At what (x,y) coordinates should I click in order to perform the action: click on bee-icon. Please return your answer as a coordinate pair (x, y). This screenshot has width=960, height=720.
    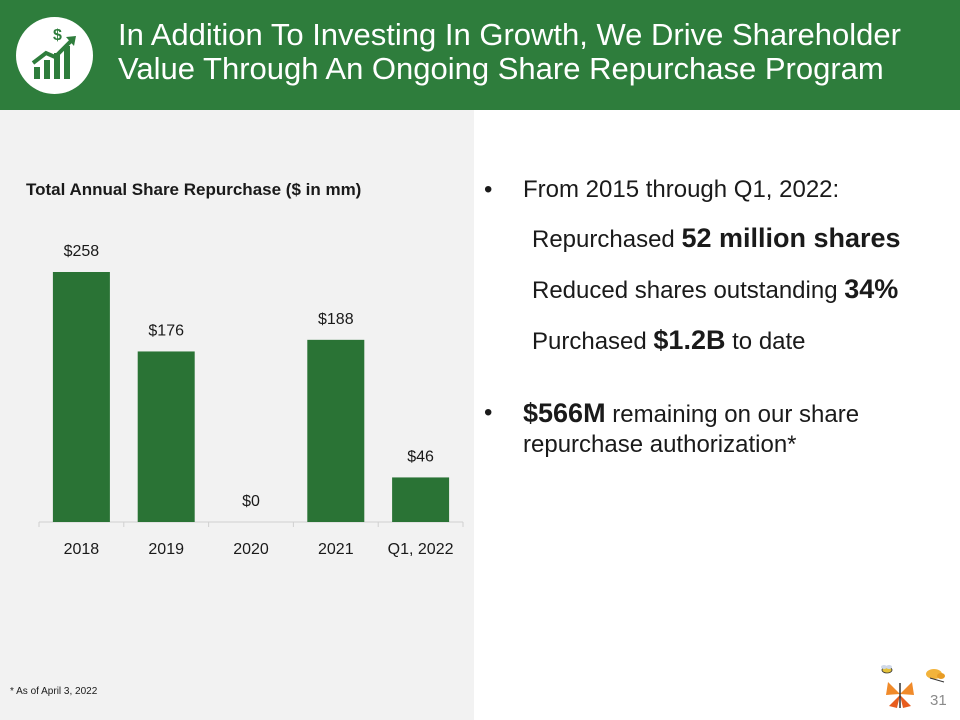
    Looking at the image, I should click on (887, 669).